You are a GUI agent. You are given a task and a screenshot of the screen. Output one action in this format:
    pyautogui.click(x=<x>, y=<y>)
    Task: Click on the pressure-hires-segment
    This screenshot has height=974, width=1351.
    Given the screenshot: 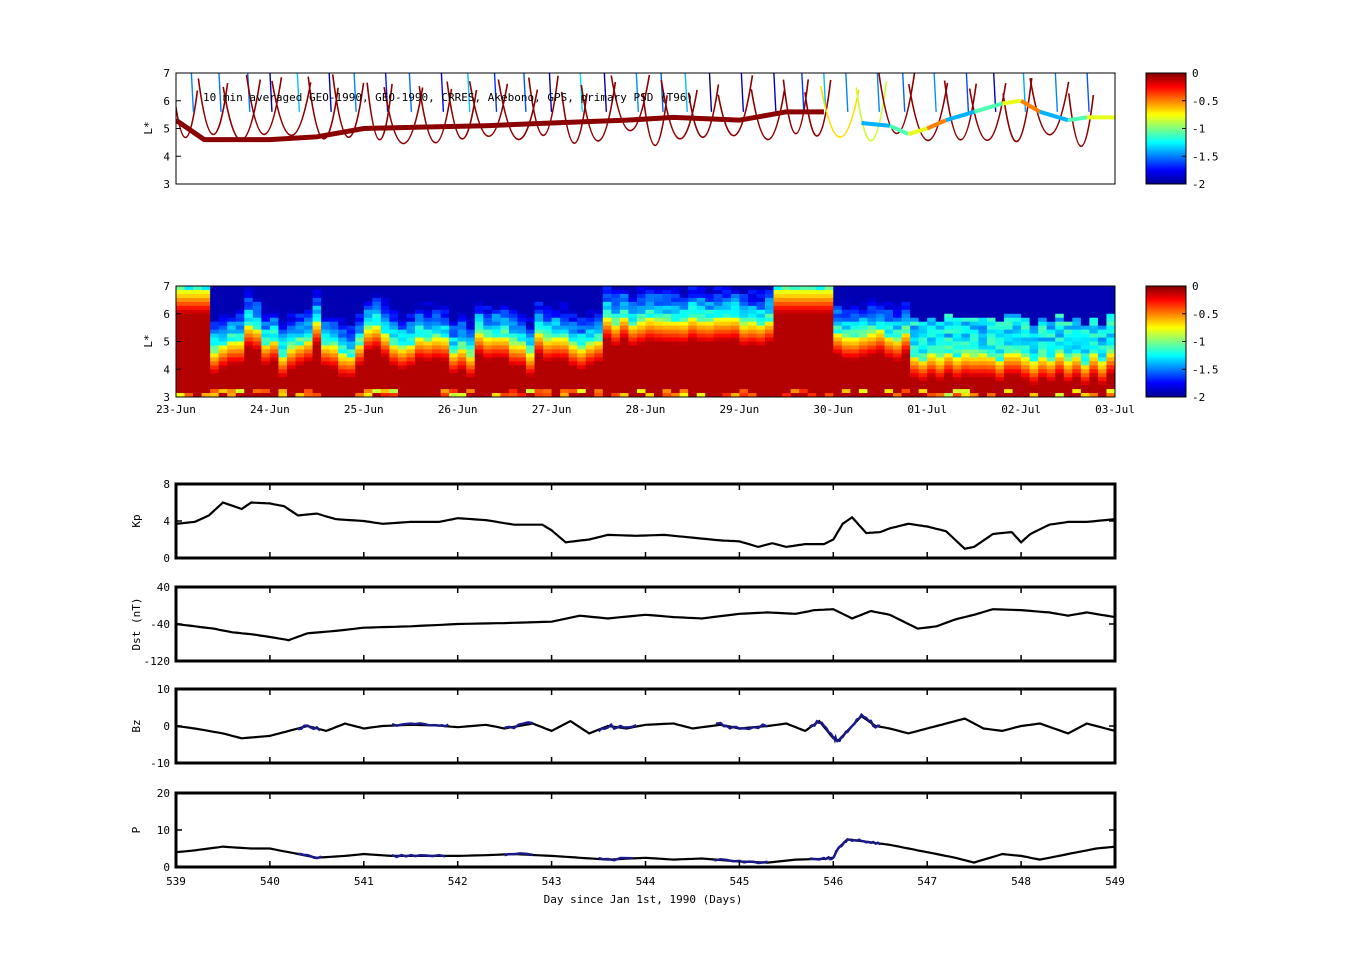 What is the action you would take?
    pyautogui.click(x=741, y=861)
    